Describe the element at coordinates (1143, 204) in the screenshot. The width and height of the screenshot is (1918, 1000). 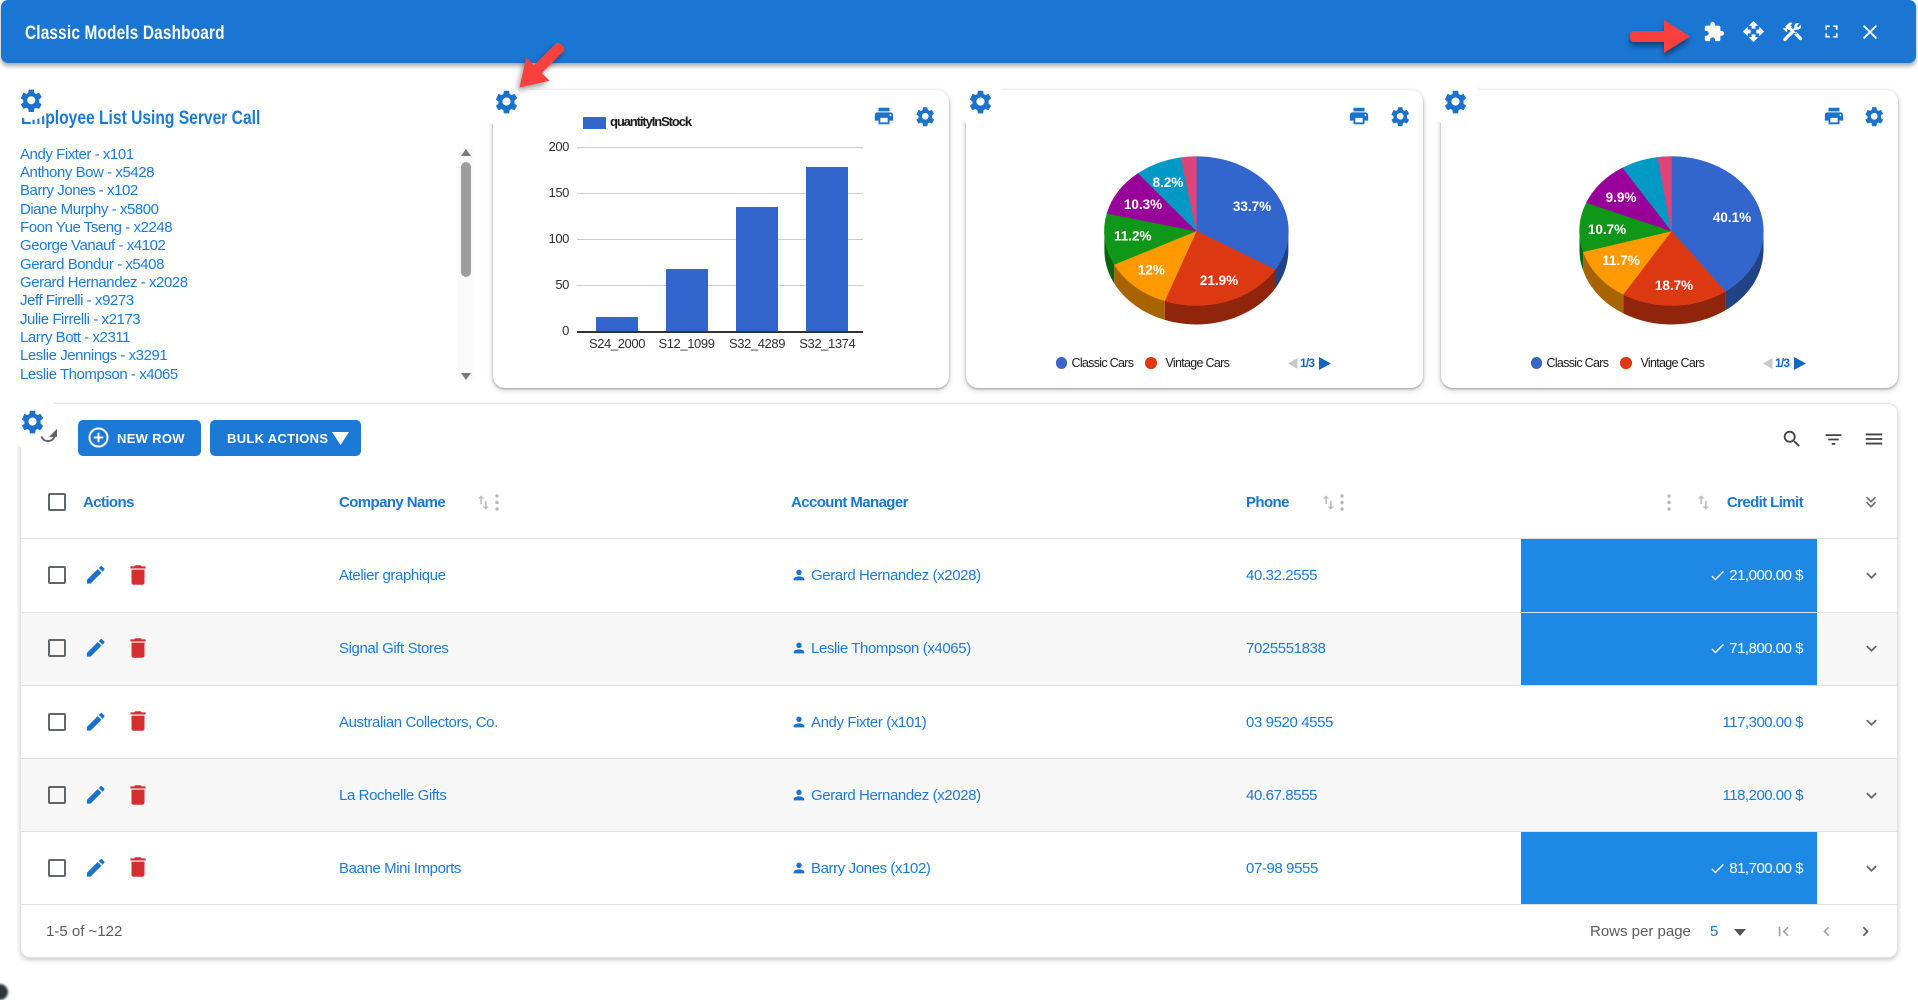
I see `svg-text: 10.3%` at that location.